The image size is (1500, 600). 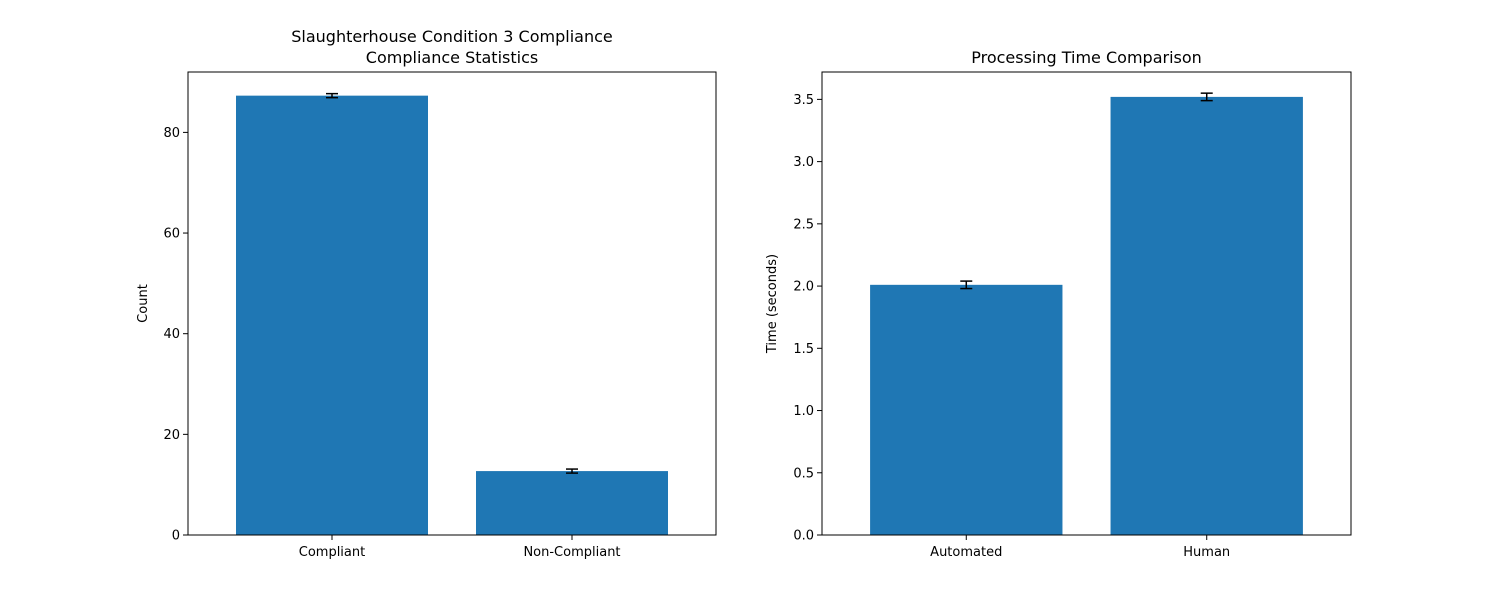 I want to click on bar-automated, so click(x=966, y=409).